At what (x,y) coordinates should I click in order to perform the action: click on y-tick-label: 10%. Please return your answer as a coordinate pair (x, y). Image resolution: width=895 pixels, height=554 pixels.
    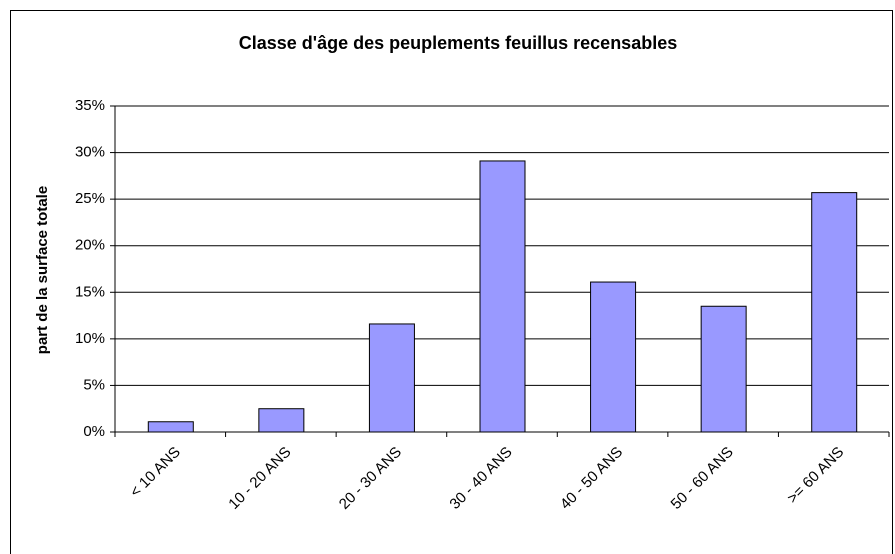
    Looking at the image, I should click on (90, 338).